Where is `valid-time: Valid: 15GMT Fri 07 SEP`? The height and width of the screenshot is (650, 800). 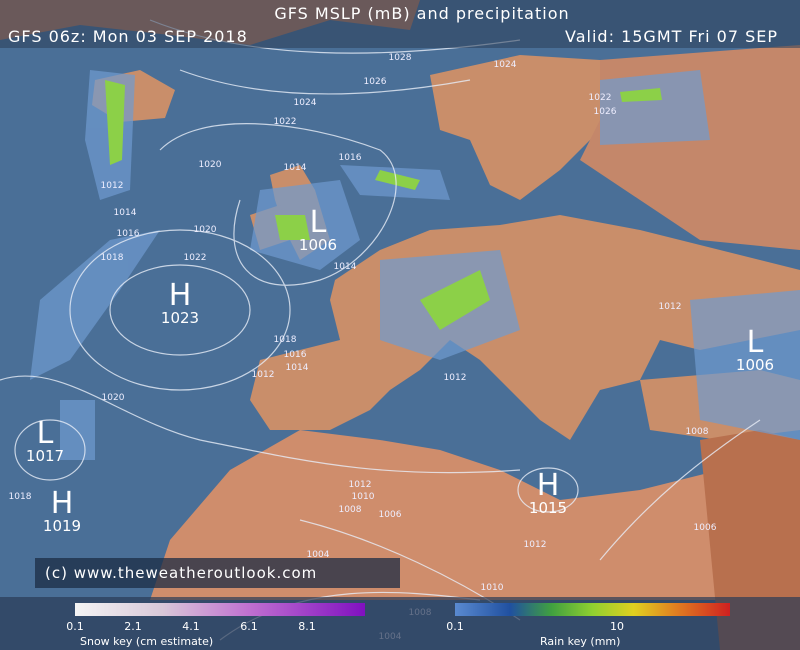 valid-time: Valid: 15GMT Fri 07 SEP is located at coordinates (671, 36).